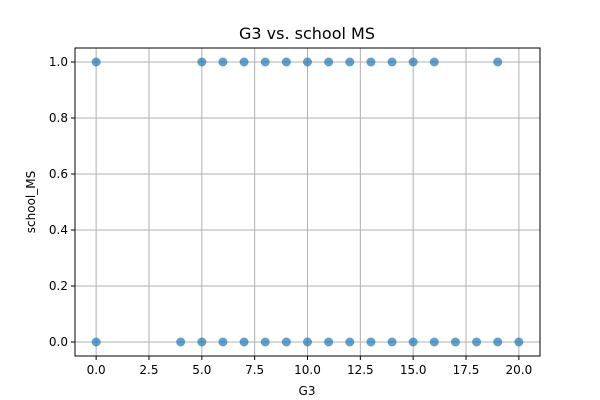 Image resolution: width=600 pixels, height=400 pixels. Describe the element at coordinates (413, 370) in the screenshot. I see `x-tick-label: 15.0` at that location.